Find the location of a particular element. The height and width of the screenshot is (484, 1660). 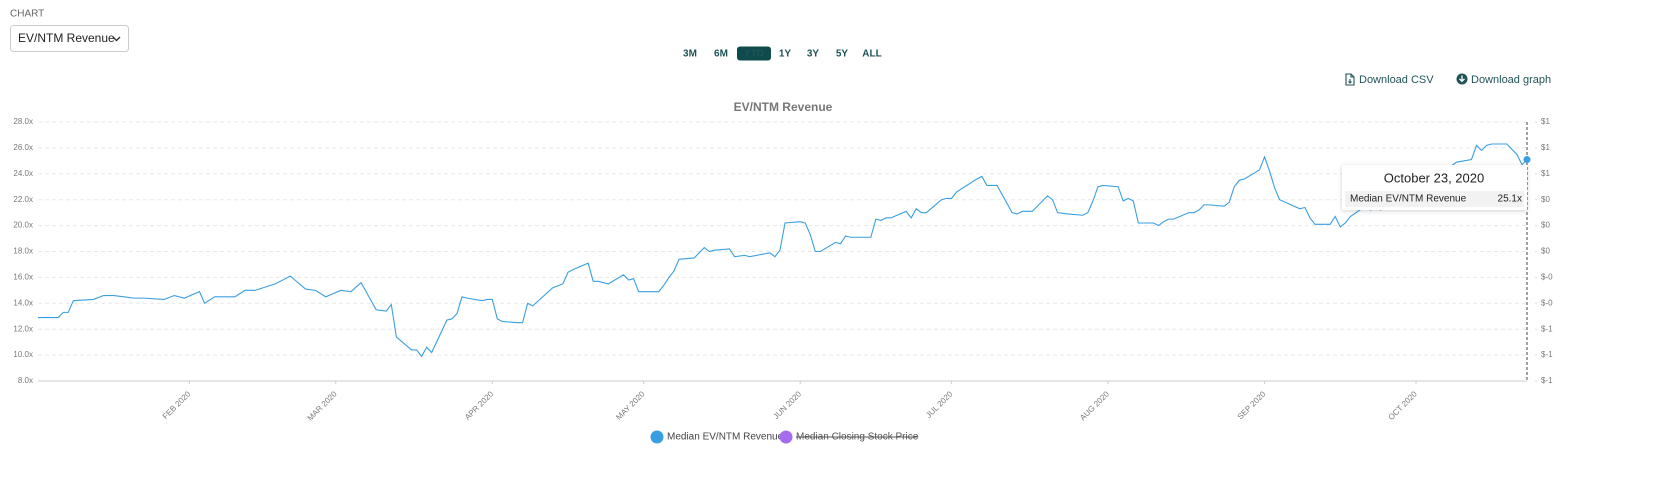

y-tick-label: 14.0x is located at coordinates (23, 302).